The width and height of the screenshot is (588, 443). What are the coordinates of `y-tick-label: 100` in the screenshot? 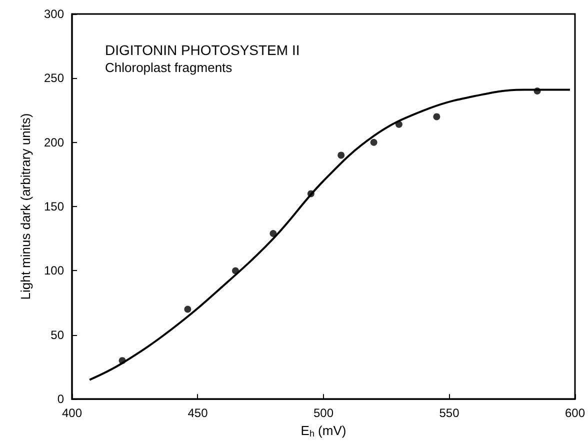 It's located at (54, 271).